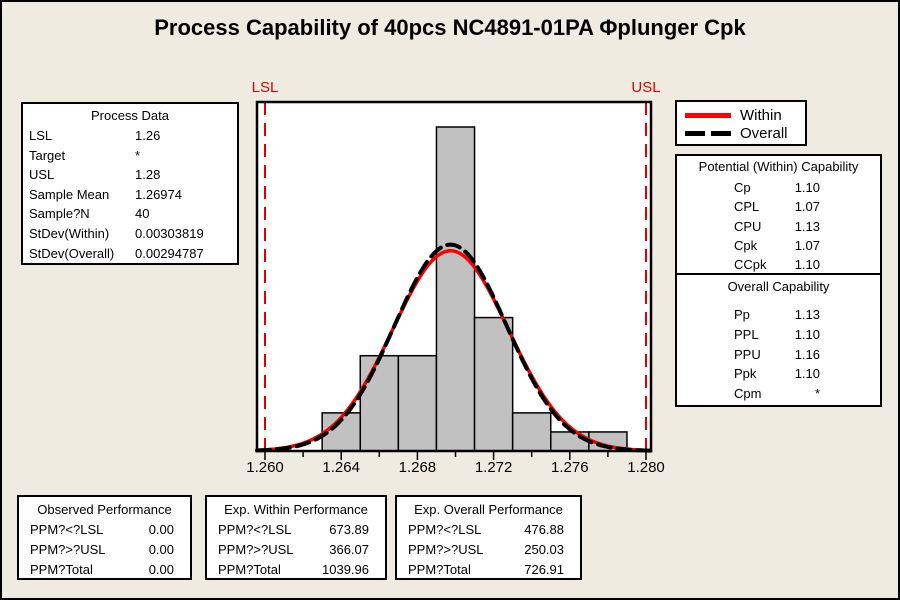  Describe the element at coordinates (104, 509) in the screenshot. I see `observed-performance-title: Observed Performance` at that location.